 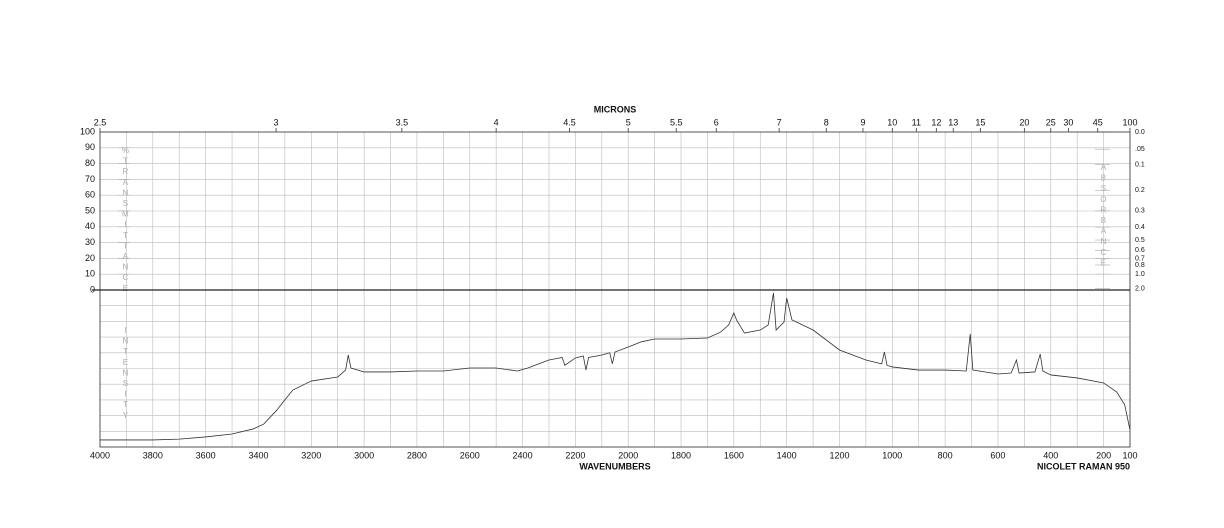 What do you see at coordinates (276, 122) in the screenshot?
I see `micron-tick-label: 3` at bounding box center [276, 122].